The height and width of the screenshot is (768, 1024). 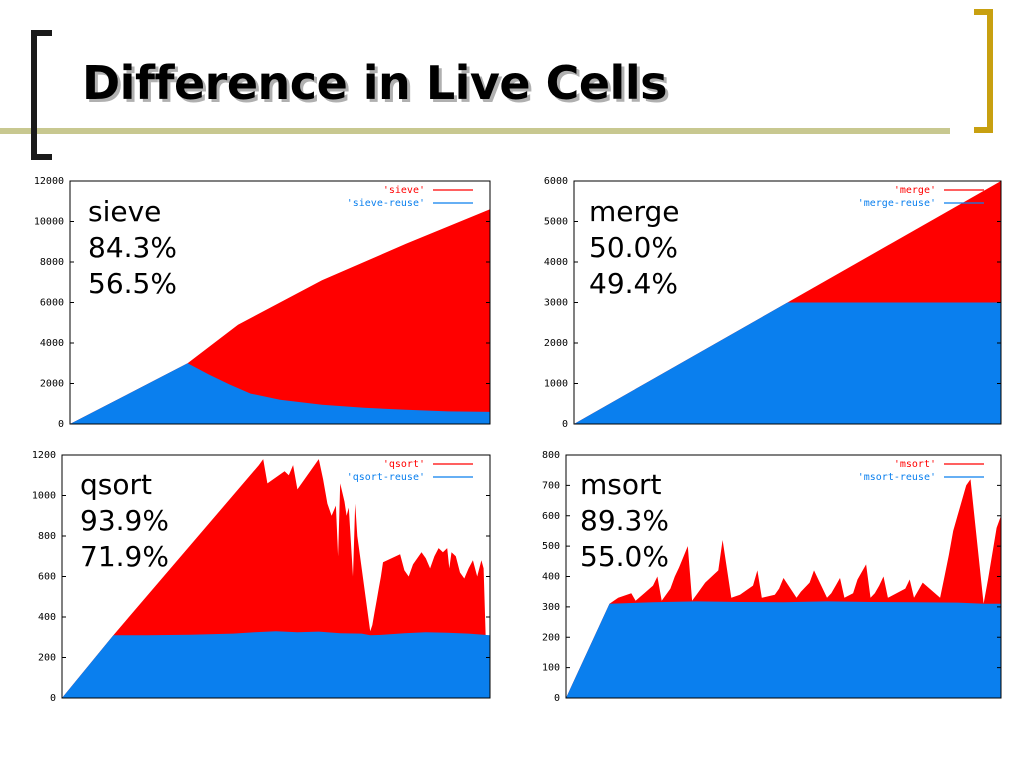 I want to click on chart-overlay-label: msort 89.3% 55.0%, so click(x=624, y=521).